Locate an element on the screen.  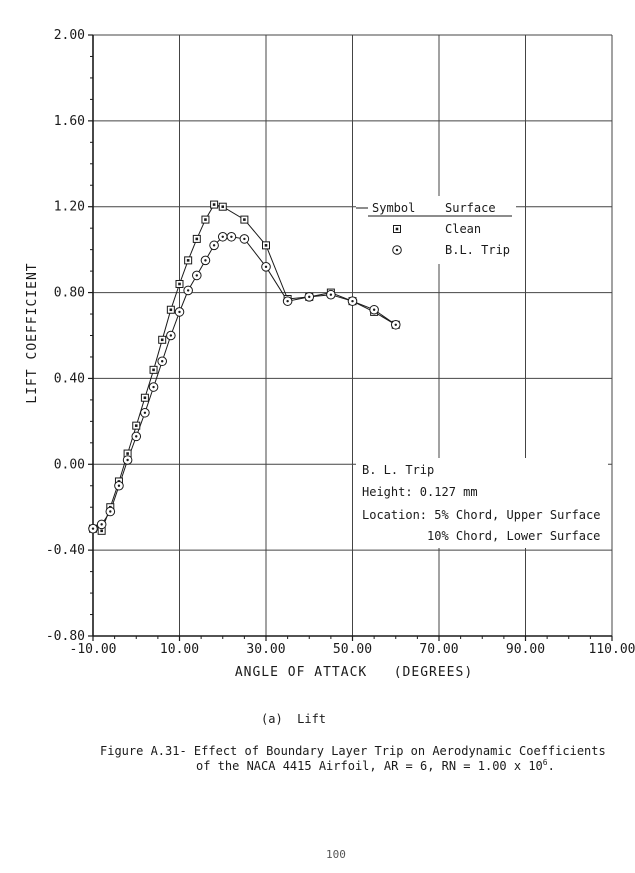
legend-marker-bl-trip is located at coordinates (397, 250).